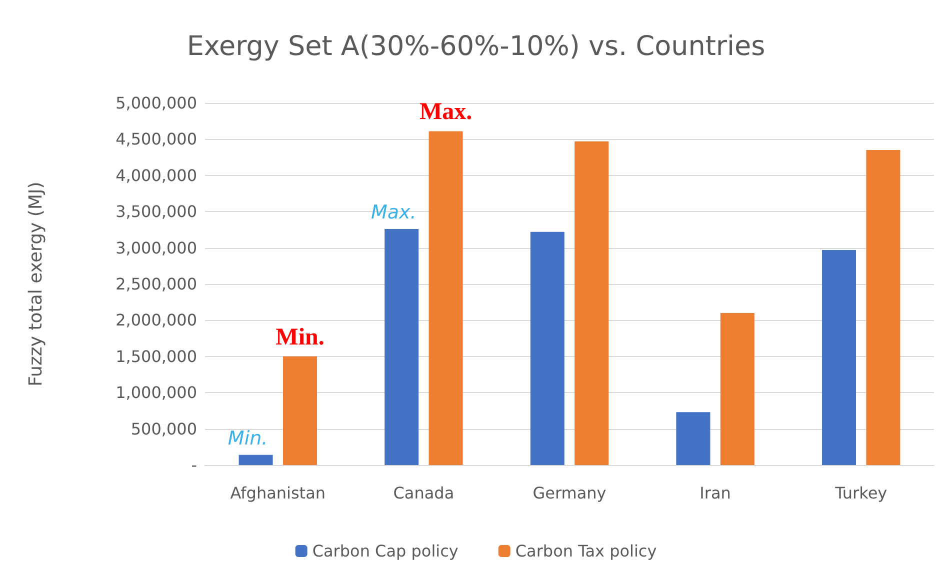 This screenshot has height=586, width=952. What do you see at coordinates (163, 428) in the screenshot?
I see `y-tick-label: 500,000` at bounding box center [163, 428].